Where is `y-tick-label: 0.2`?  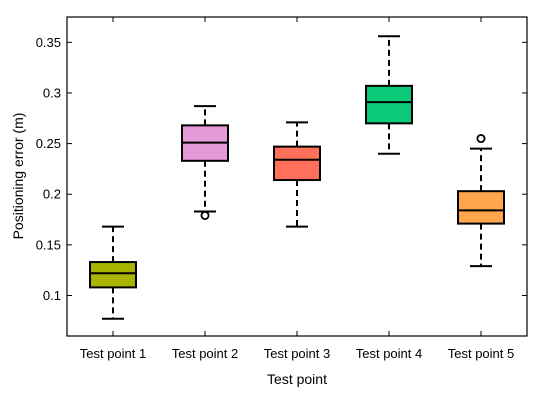
y-tick-label: 0.2 is located at coordinates (52, 194).